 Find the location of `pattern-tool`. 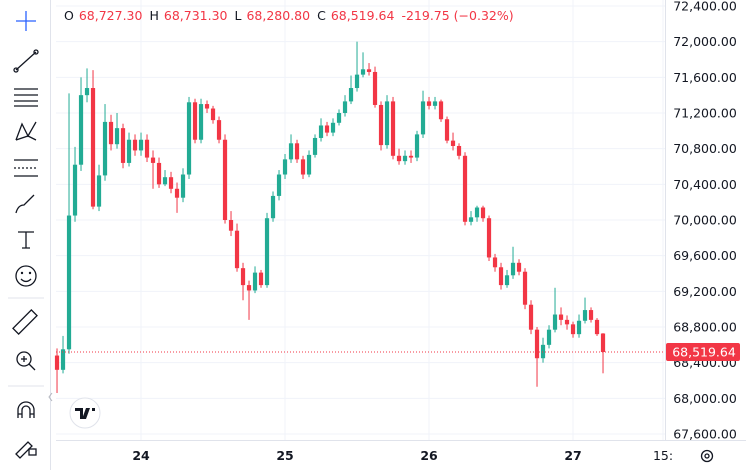

pattern-tool is located at coordinates (26, 131).